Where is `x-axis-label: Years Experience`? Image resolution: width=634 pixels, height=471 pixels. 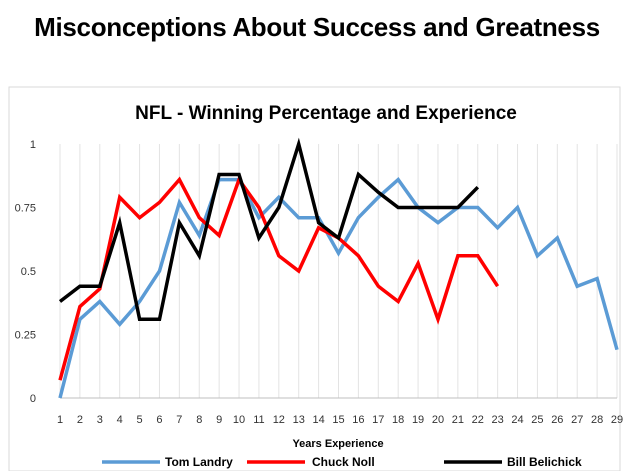
x-axis-label: Years Experience is located at coordinates (337, 444).